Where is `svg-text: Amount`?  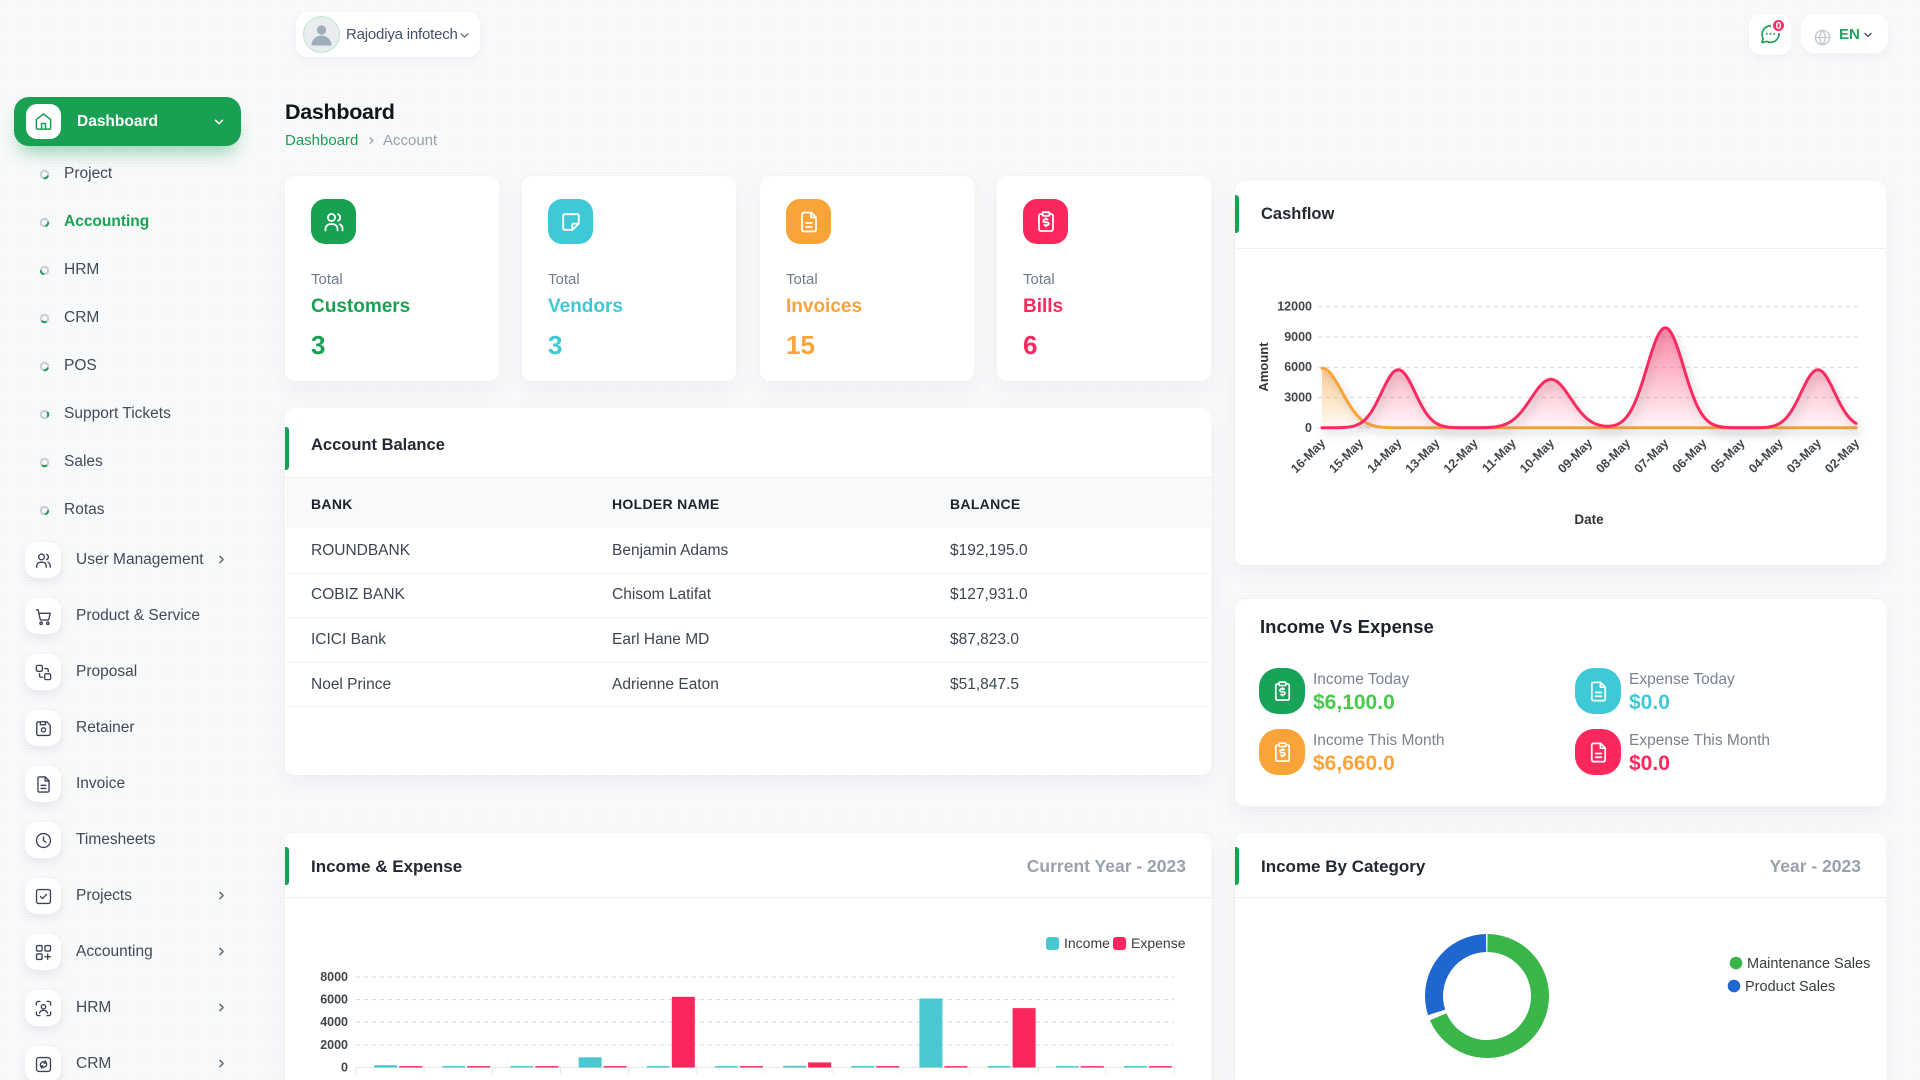
svg-text: Amount is located at coordinates (1263, 367).